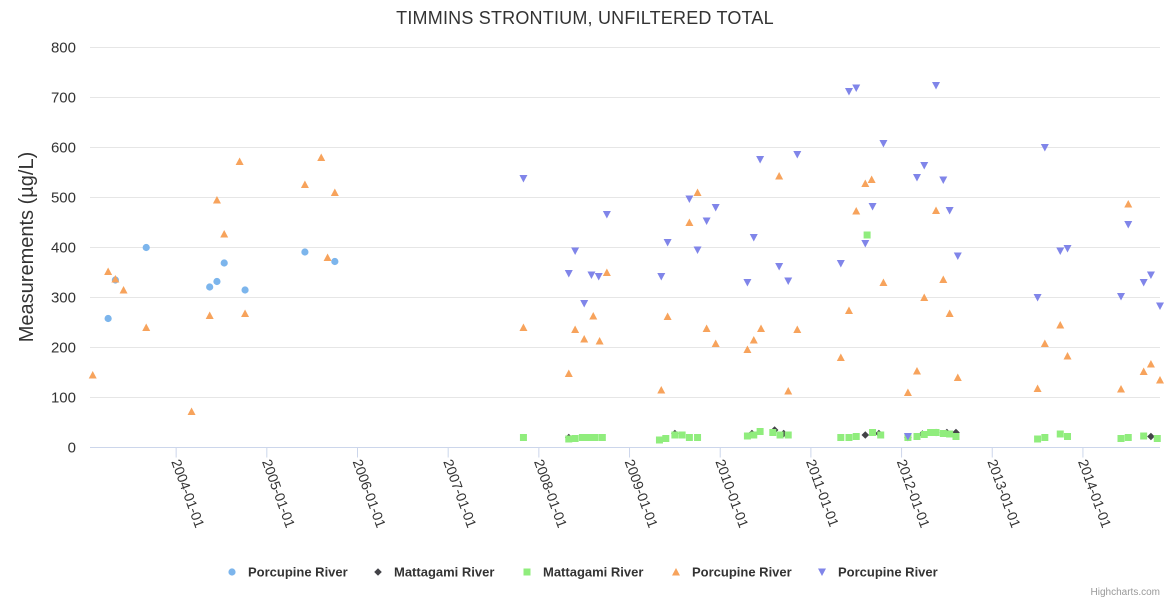 The image size is (1170, 600). I want to click on legend-marker-triangle-point, so click(676, 572).